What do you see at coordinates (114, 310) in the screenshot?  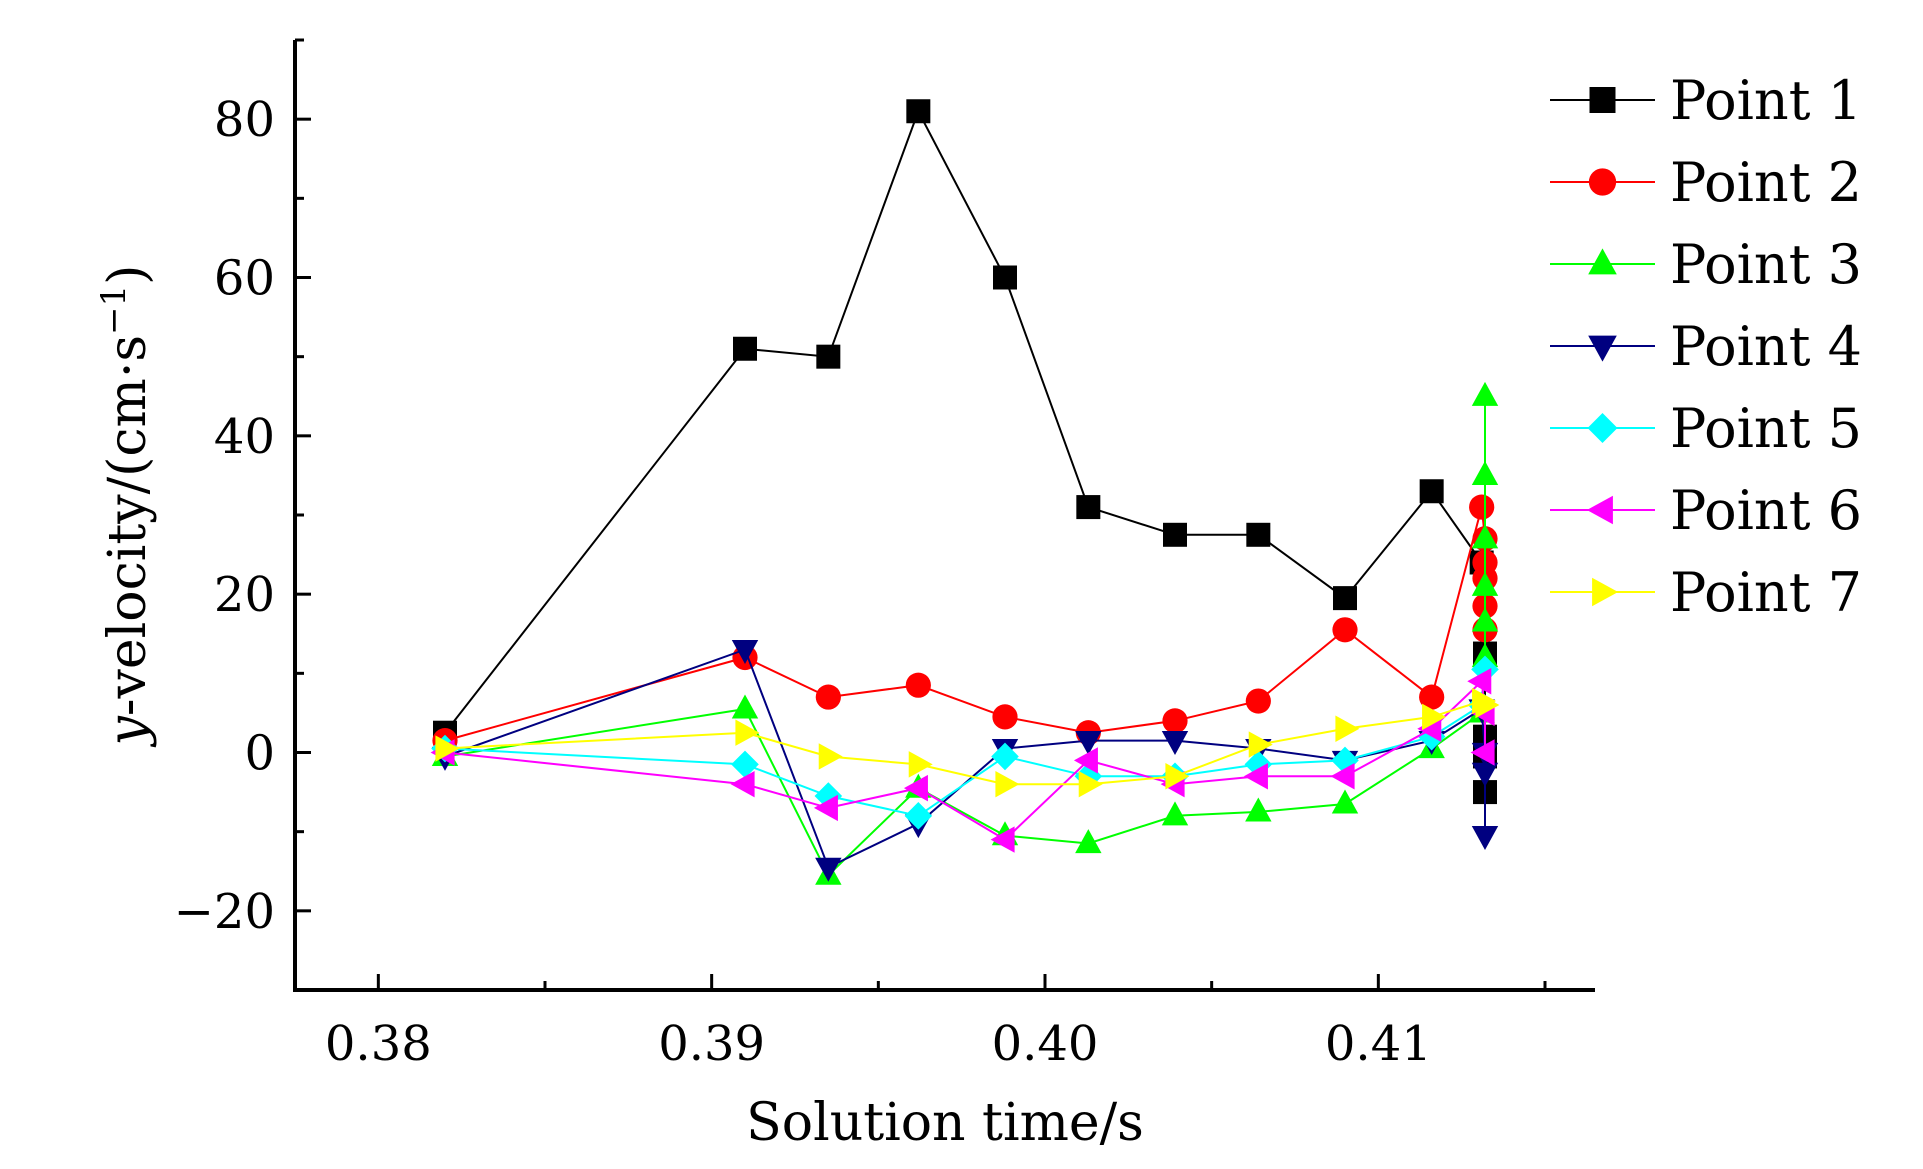 I see `y-axis-title-sup: −1` at bounding box center [114, 310].